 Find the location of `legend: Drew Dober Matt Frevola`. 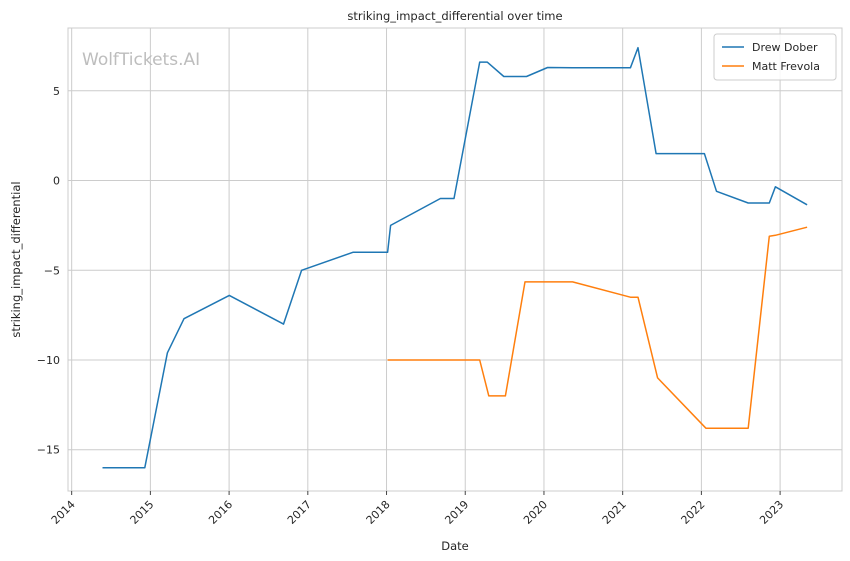

legend: Drew Dober Matt Frevola is located at coordinates (775, 57).